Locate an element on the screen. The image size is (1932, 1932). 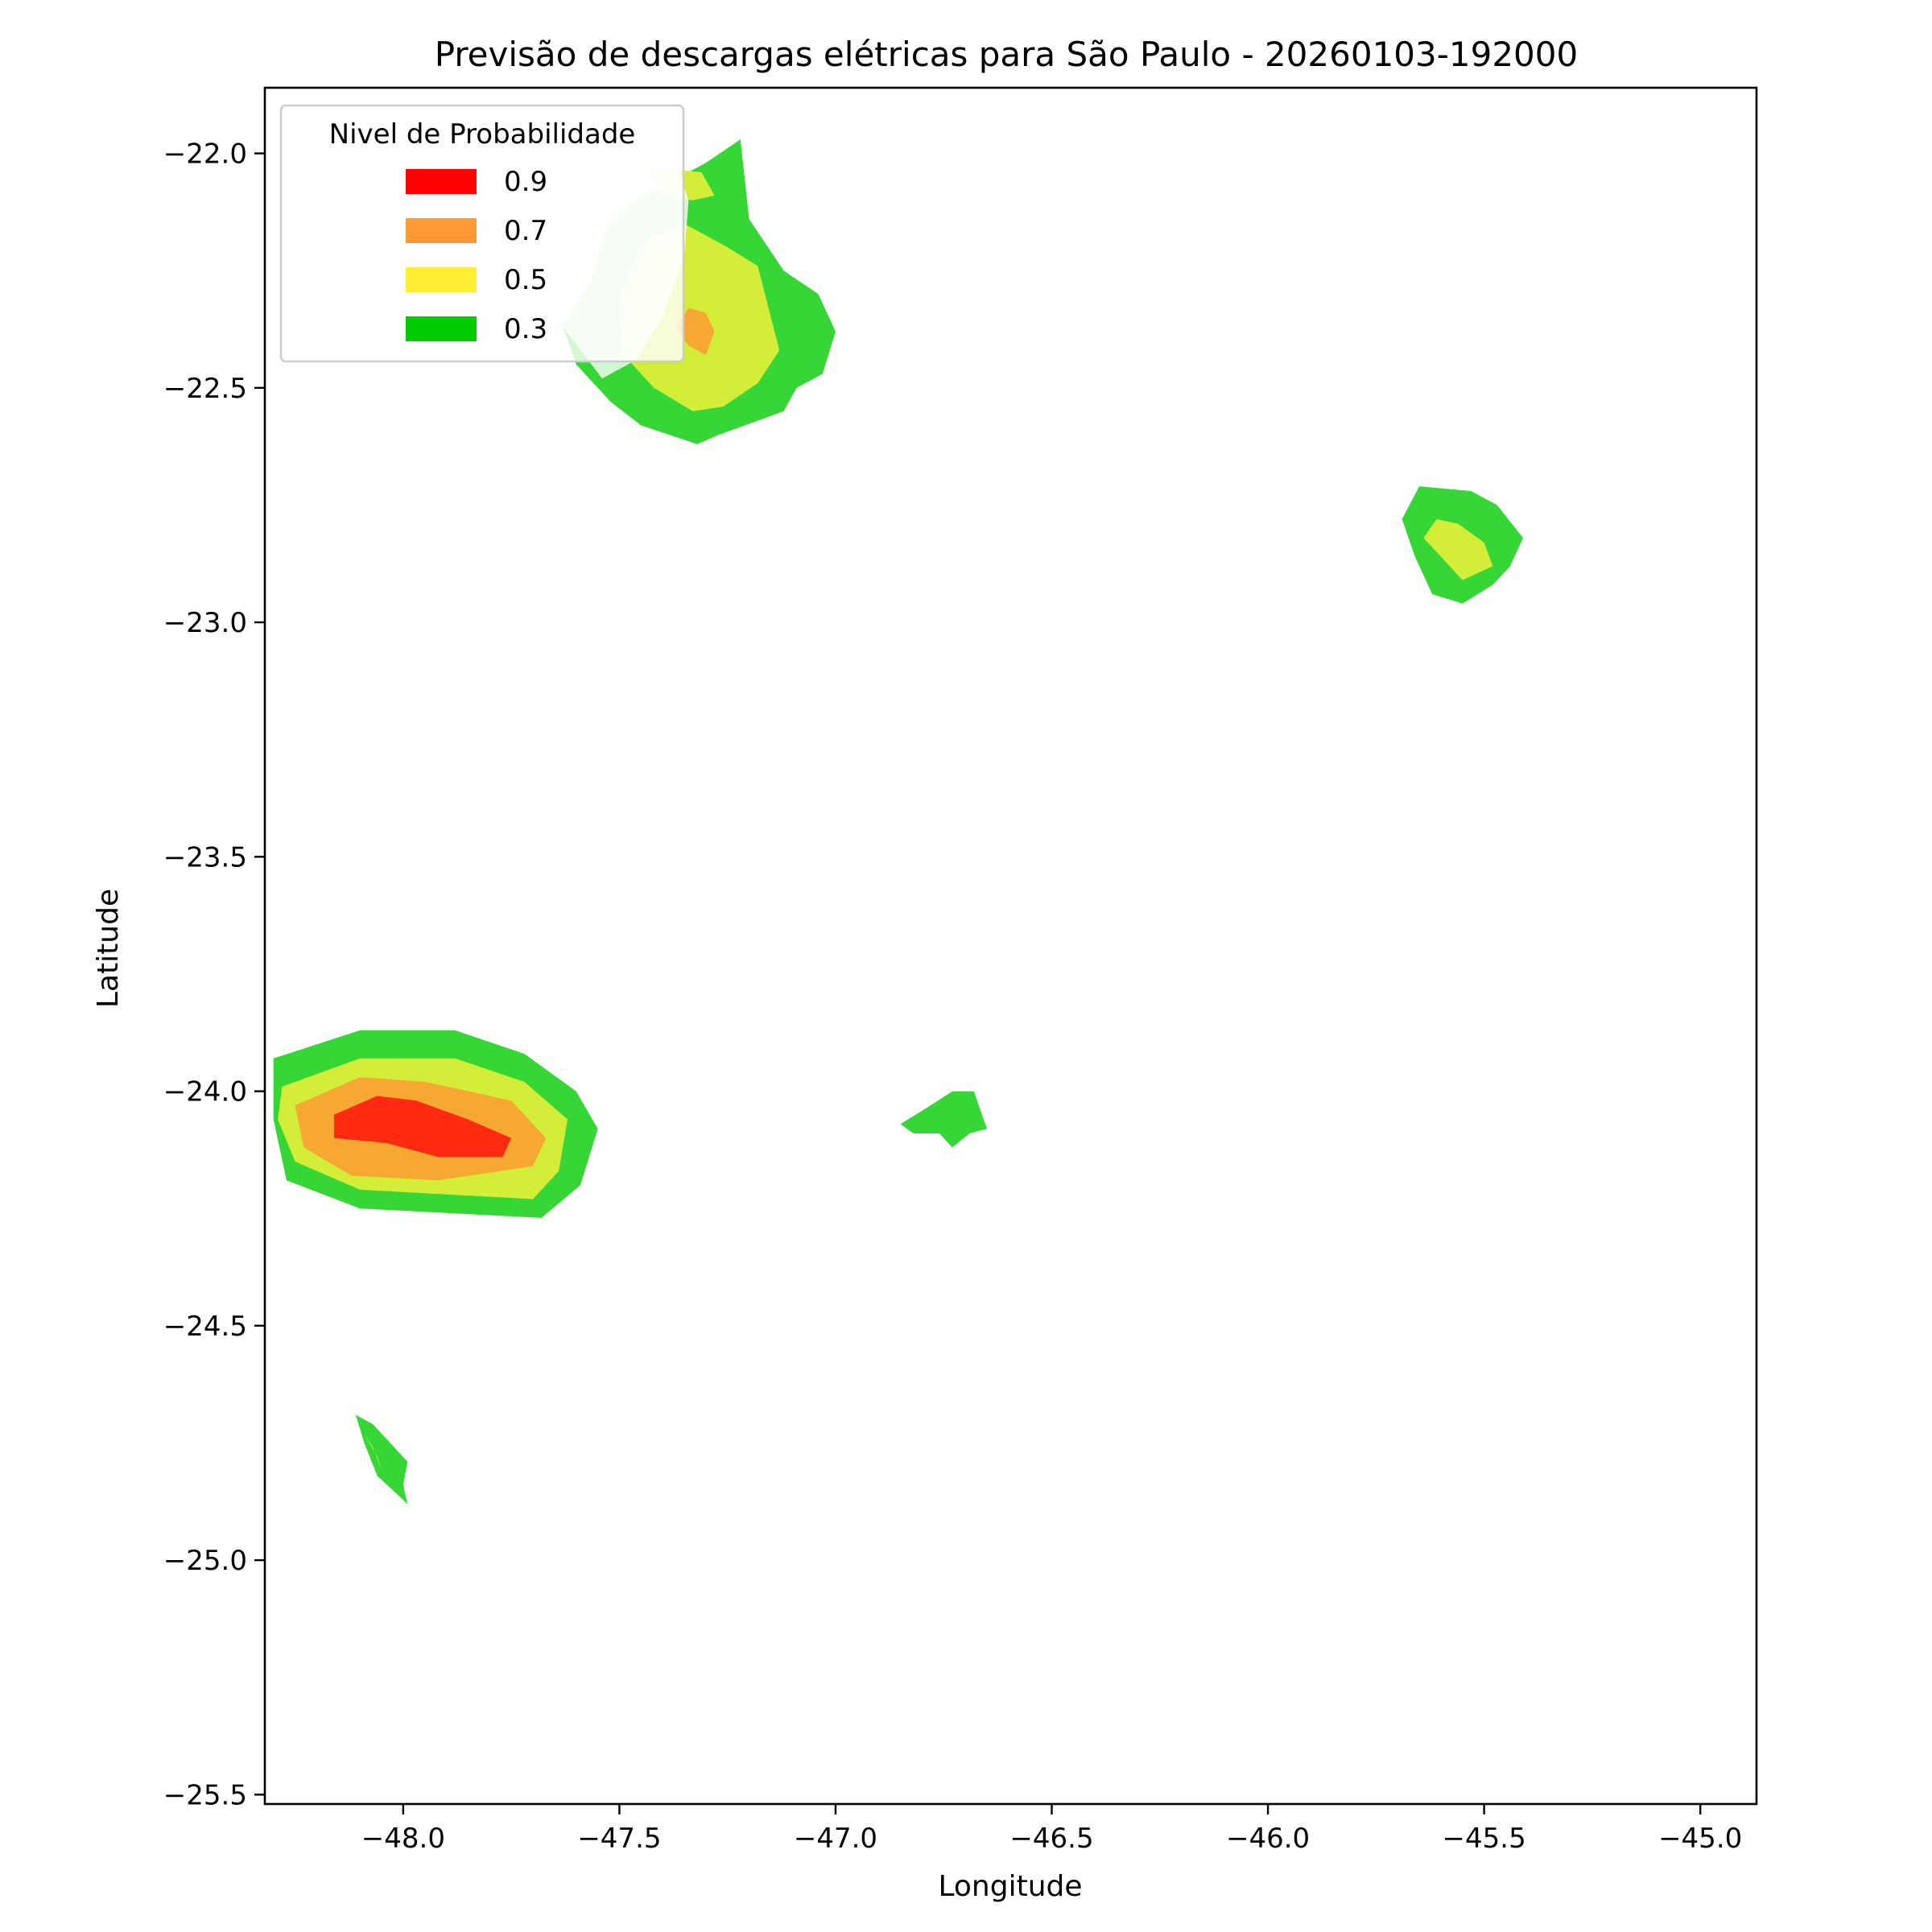
x-tick-label: −48.0 is located at coordinates (403, 1839).